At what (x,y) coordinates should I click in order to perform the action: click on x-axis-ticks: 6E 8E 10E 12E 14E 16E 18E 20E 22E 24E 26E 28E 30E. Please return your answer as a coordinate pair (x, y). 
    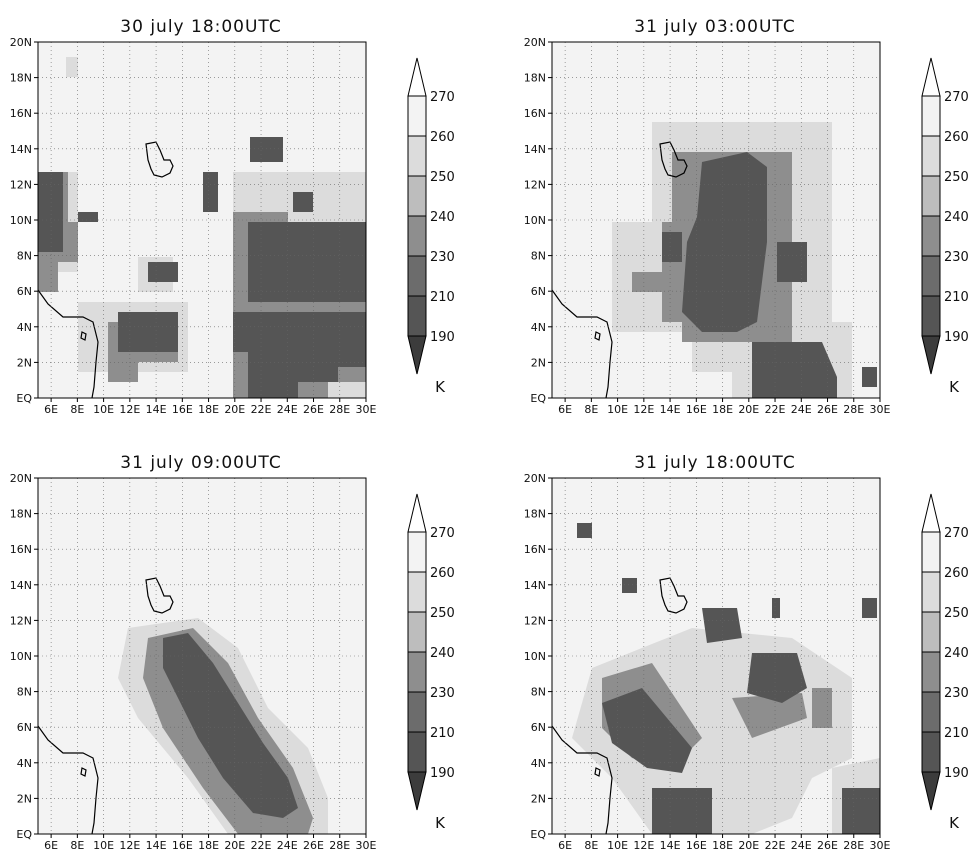
    Looking at the image, I should click on (724, 407).